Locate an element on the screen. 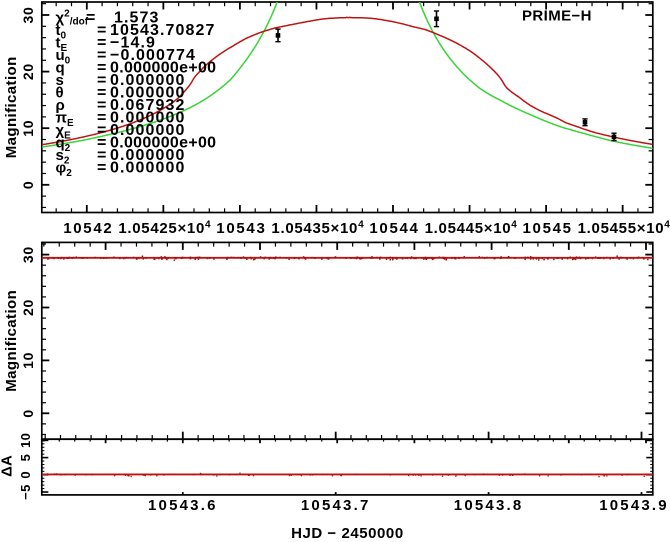  svg-text: −14.9 is located at coordinates (133, 43).